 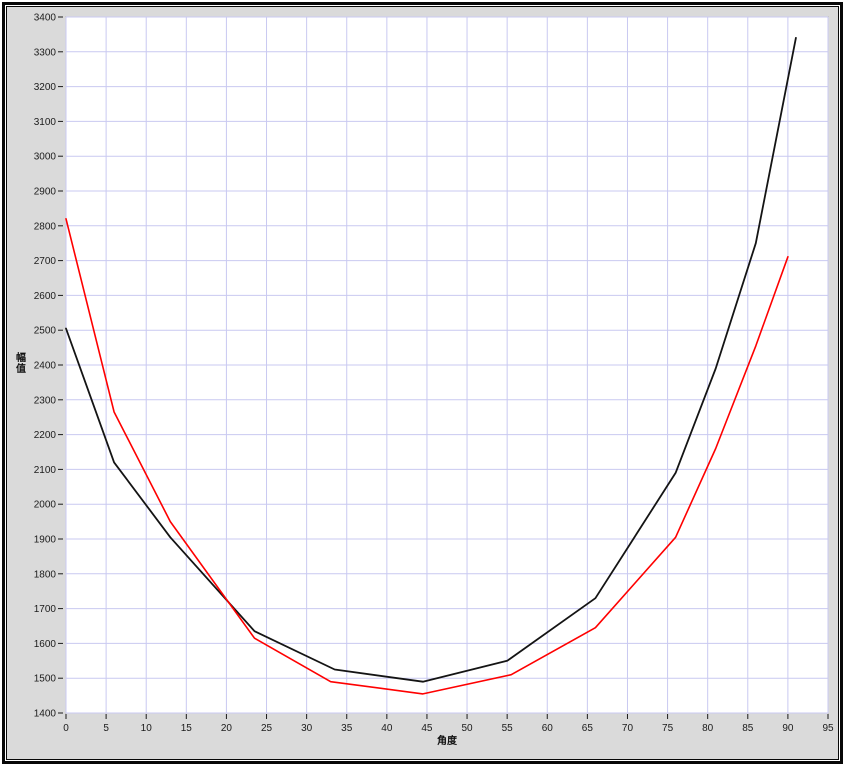 I want to click on x-axis-title: 角度, so click(x=447, y=740).